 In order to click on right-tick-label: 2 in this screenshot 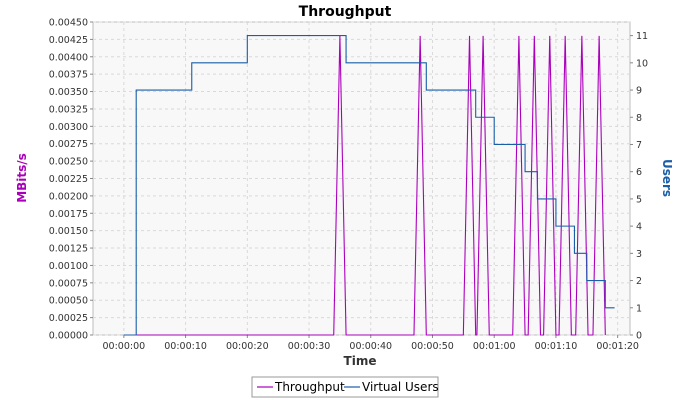, I will do `click(639, 281)`.